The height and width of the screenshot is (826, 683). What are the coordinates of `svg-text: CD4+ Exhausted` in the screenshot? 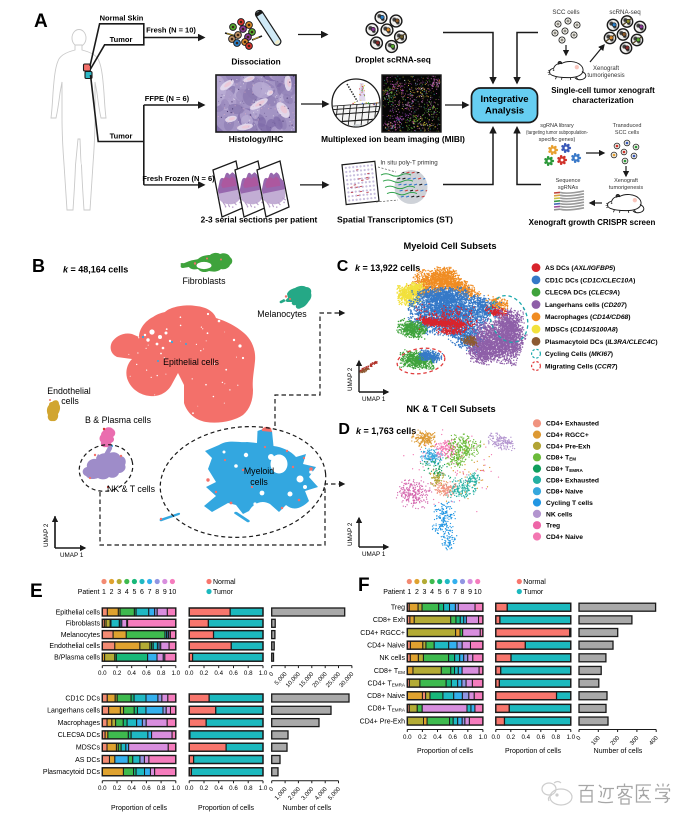 It's located at (572, 424).